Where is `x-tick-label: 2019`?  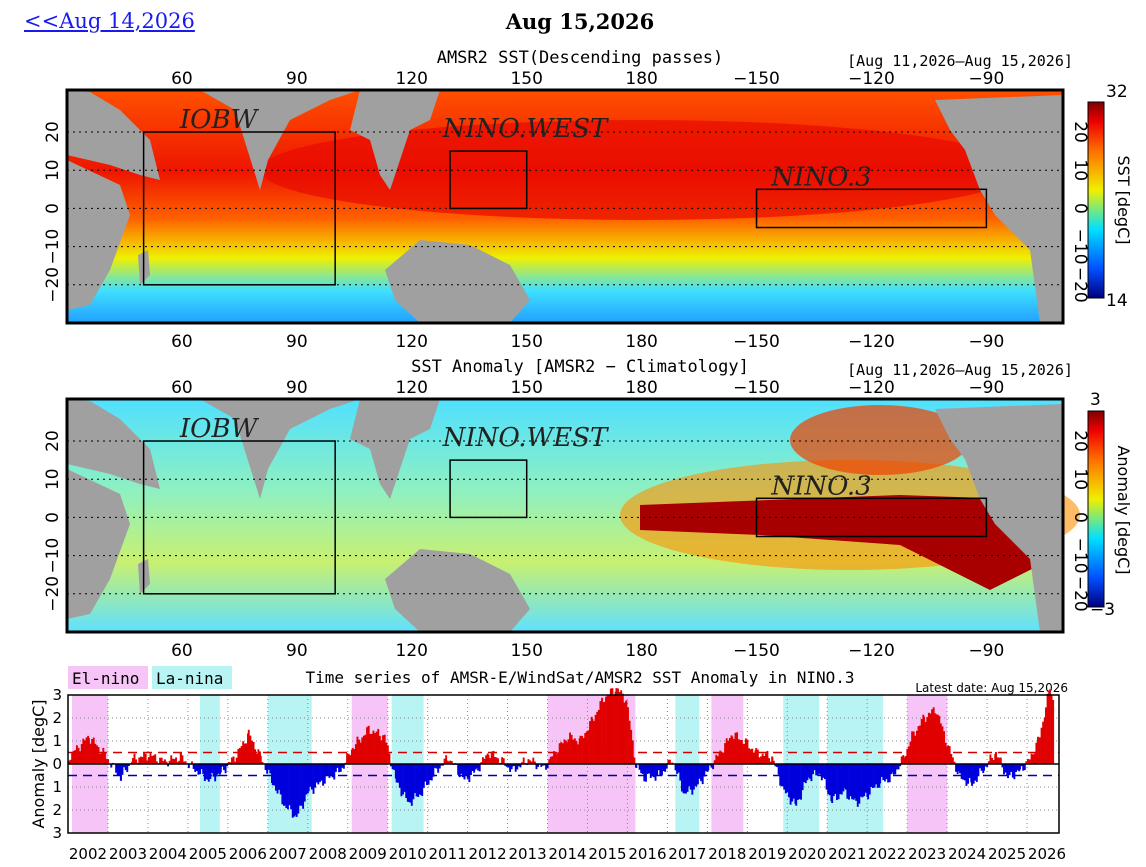 x-tick-label: 2019 is located at coordinates (767, 854).